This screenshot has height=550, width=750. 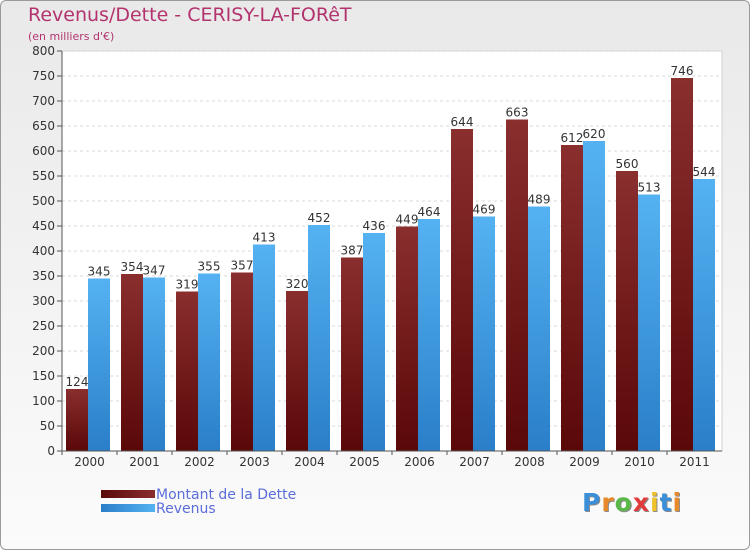 I want to click on legend-swatch-revenus, so click(x=128, y=508).